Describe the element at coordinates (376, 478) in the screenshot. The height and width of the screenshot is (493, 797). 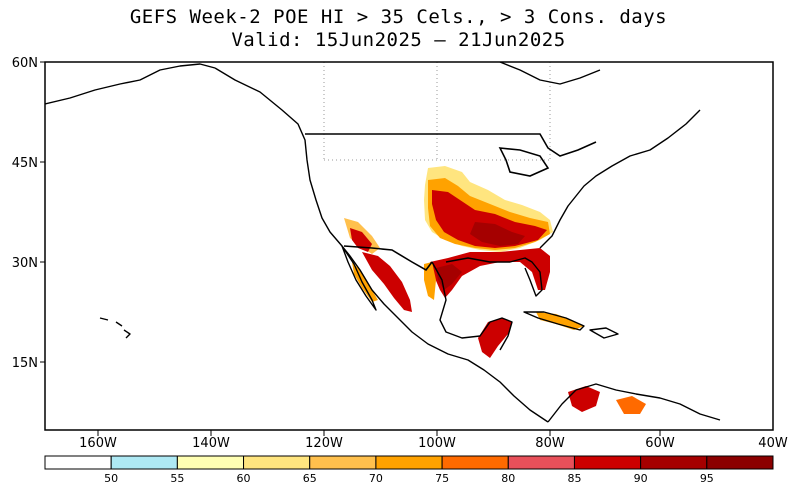
I see `colorbar-label: 70` at that location.